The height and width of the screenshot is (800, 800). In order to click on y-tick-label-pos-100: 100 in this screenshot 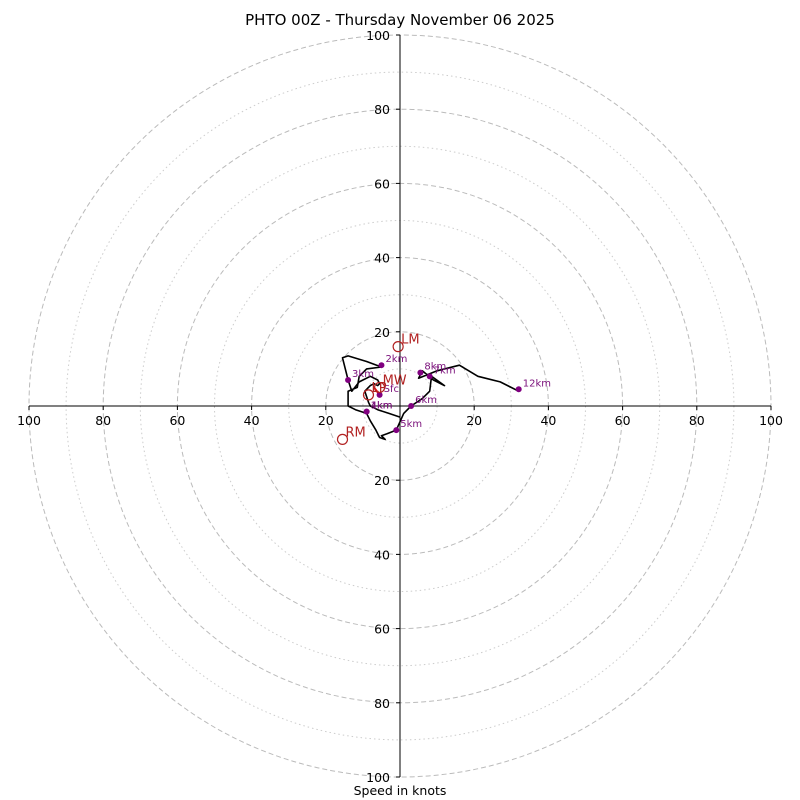, I will do `click(378, 35)`.